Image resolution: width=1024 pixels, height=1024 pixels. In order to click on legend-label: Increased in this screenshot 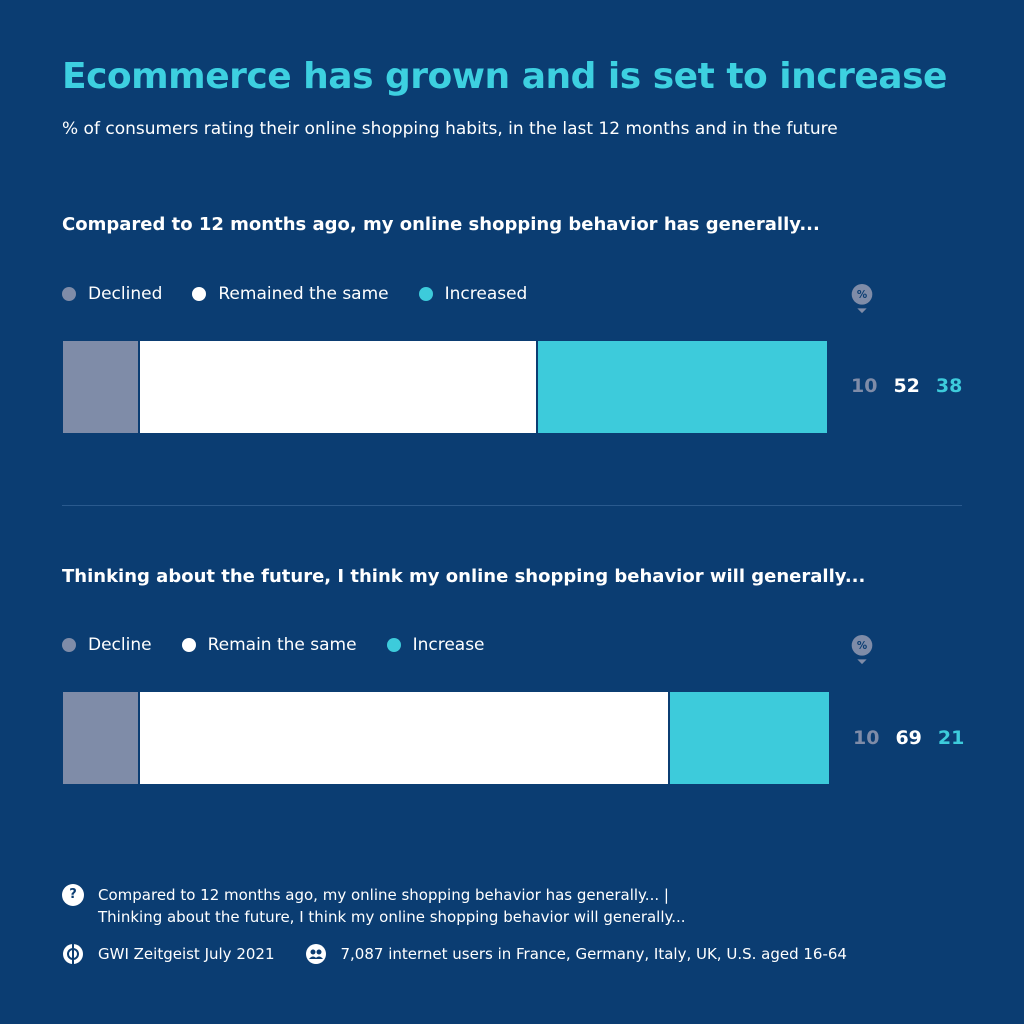, I will do `click(486, 294)`.